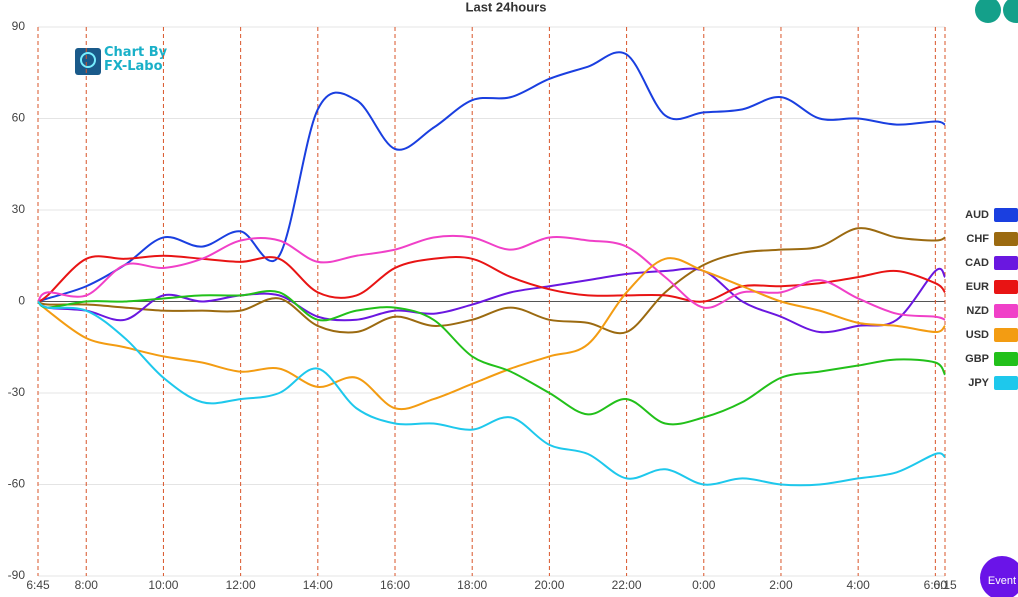 This screenshot has height=597, width=1018. I want to click on x-tick-label: 8:00, so click(87, 585).